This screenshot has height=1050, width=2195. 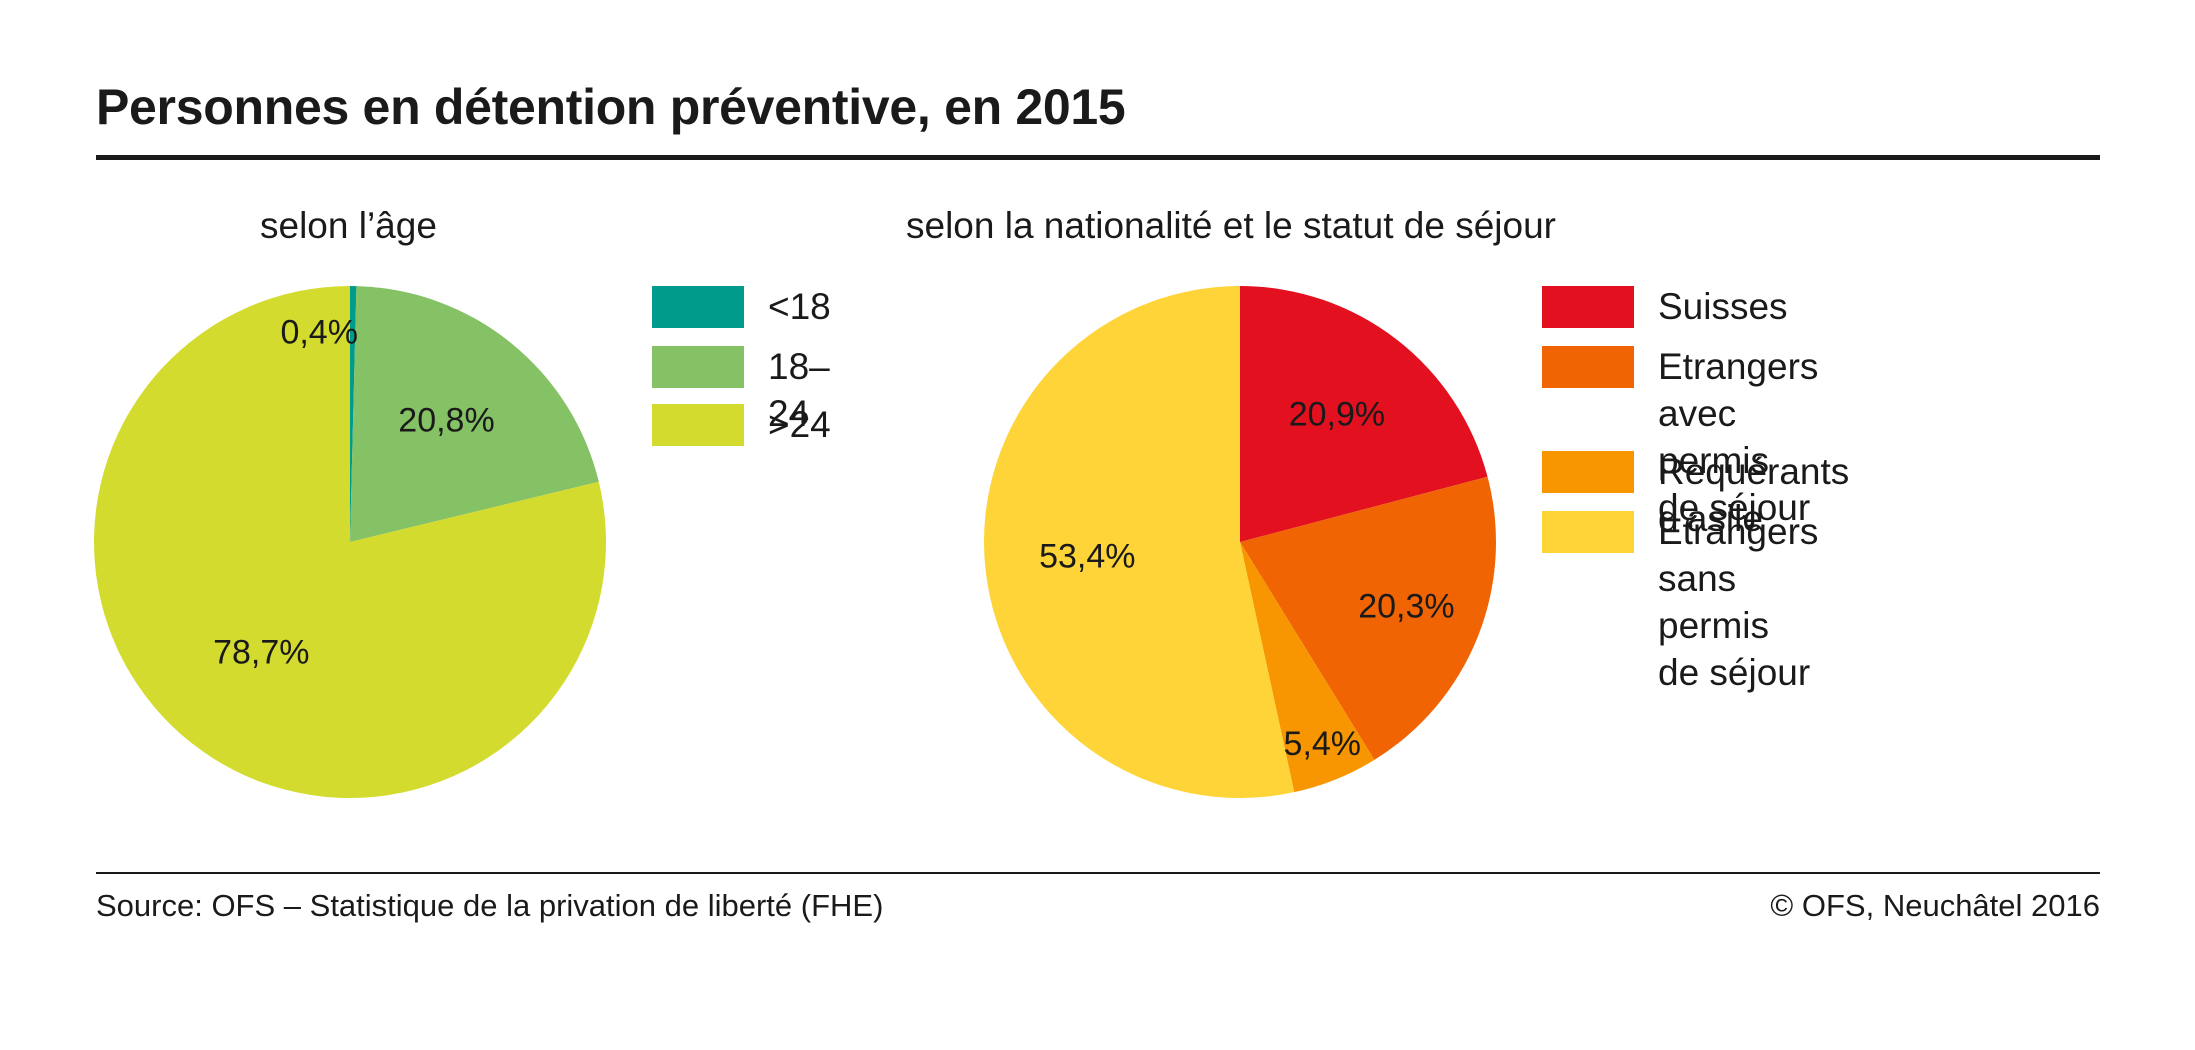 I want to click on pie-slice-etrangers-avec-permis-de-s-jour, so click(x=1368, y=618).